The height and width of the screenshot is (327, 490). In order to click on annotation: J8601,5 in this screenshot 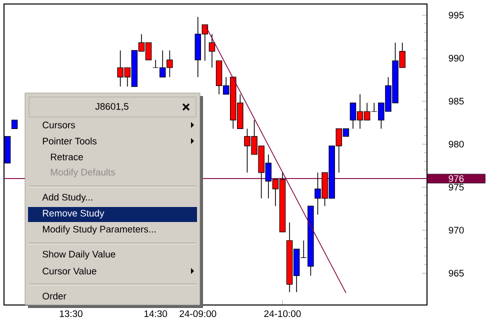, I will do `click(111, 107)`.